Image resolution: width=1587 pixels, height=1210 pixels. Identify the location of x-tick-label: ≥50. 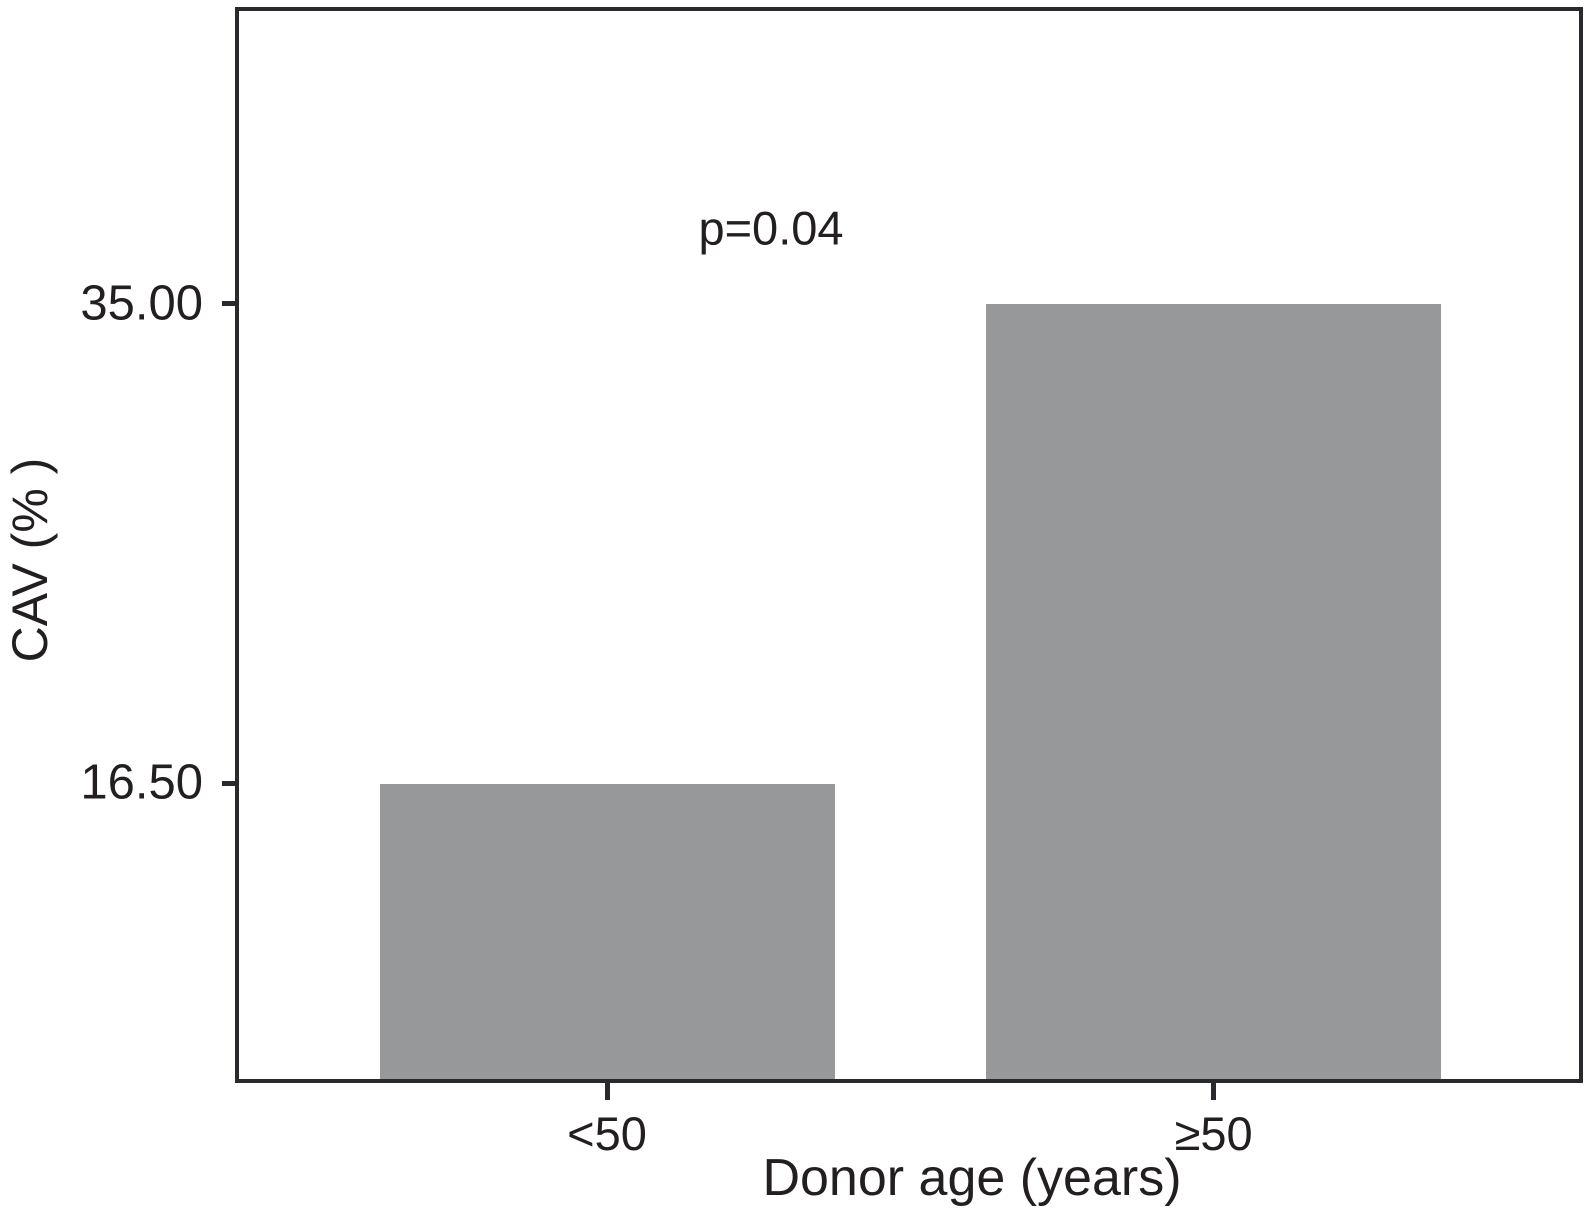
(1213, 1133).